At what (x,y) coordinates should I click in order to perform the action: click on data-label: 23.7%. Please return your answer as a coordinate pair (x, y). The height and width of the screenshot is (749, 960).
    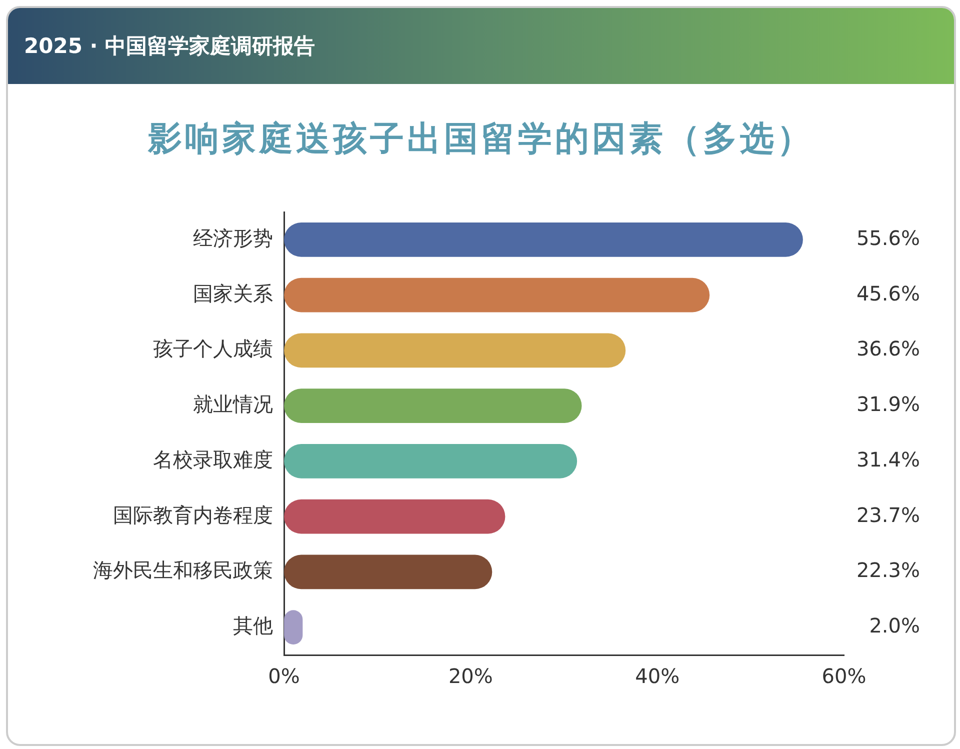
    Looking at the image, I should click on (888, 514).